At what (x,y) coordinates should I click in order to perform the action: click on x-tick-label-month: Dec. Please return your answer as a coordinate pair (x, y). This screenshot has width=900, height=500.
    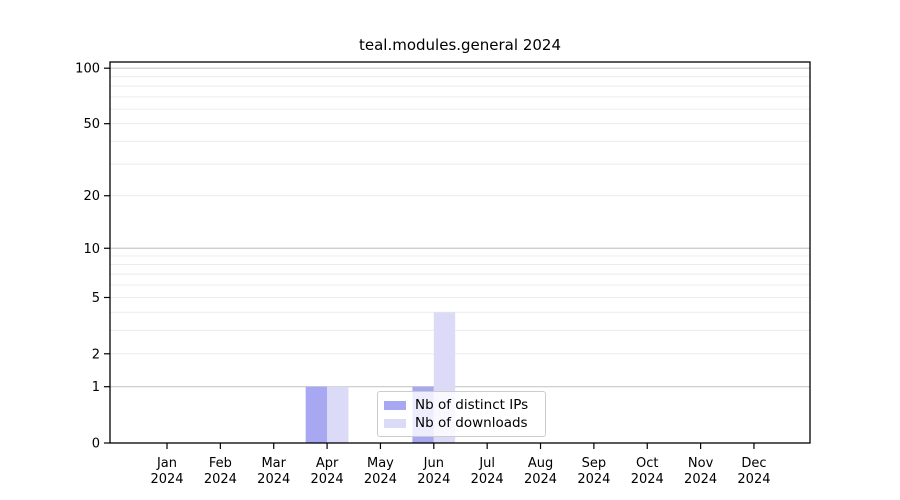
    Looking at the image, I should click on (753, 463).